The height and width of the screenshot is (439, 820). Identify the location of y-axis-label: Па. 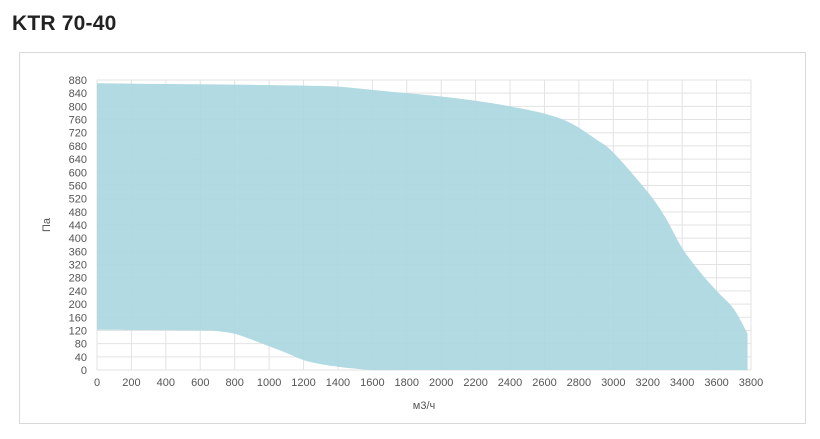
(47, 224).